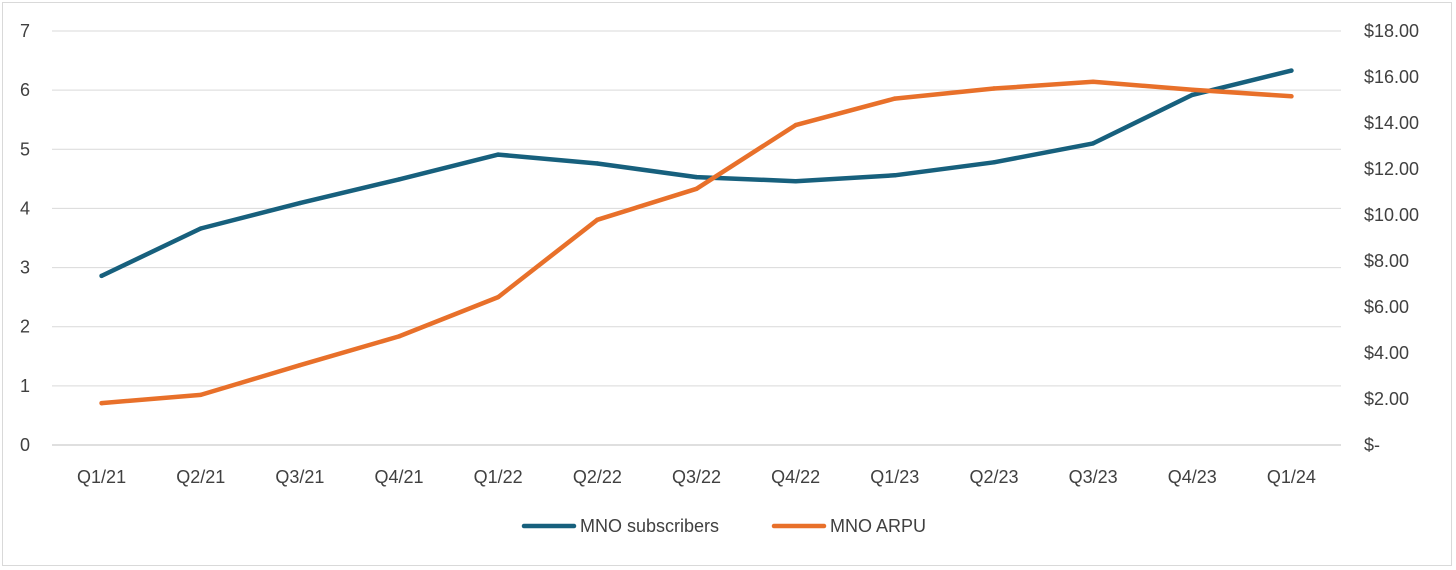 The image size is (1456, 570). Describe the element at coordinates (25, 31) in the screenshot. I see `left-axis-tick-label: 7` at that location.